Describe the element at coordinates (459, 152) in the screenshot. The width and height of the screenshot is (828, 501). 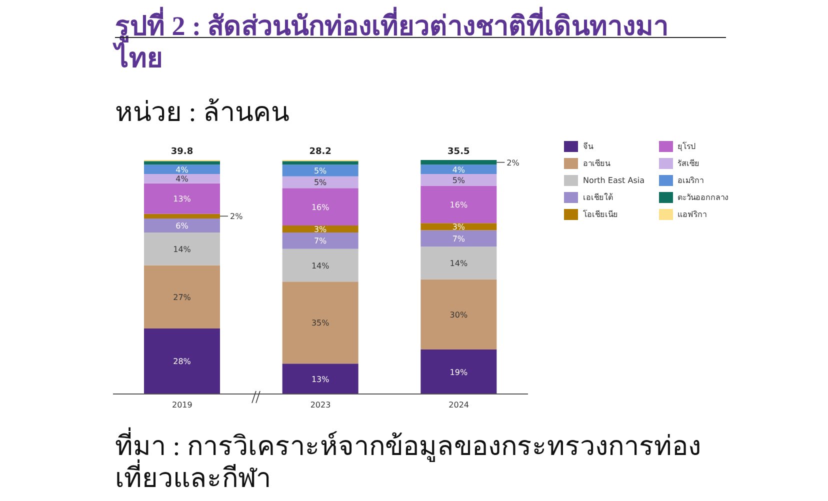
I see `annotation: 35.5` at that location.